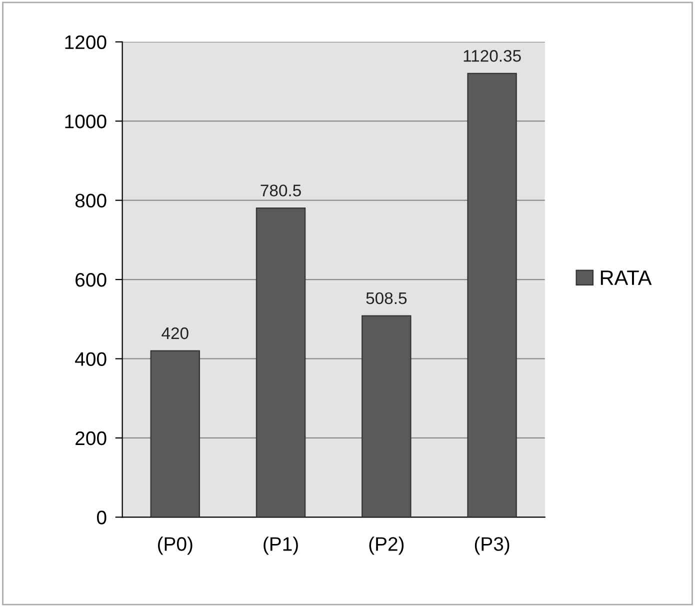 This screenshot has height=607, width=695. I want to click on y-tick-label: 1200, so click(85, 42).